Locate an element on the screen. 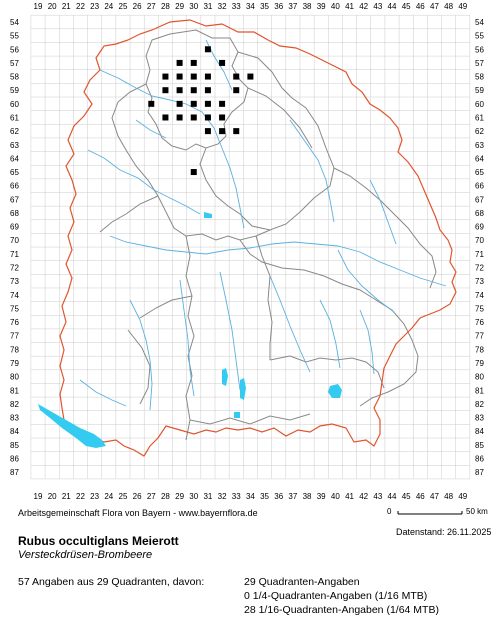 This screenshot has width=500, height=620. record-summary: 57 Angaben aus 29 Quadranten, davon: is located at coordinates (111, 582).